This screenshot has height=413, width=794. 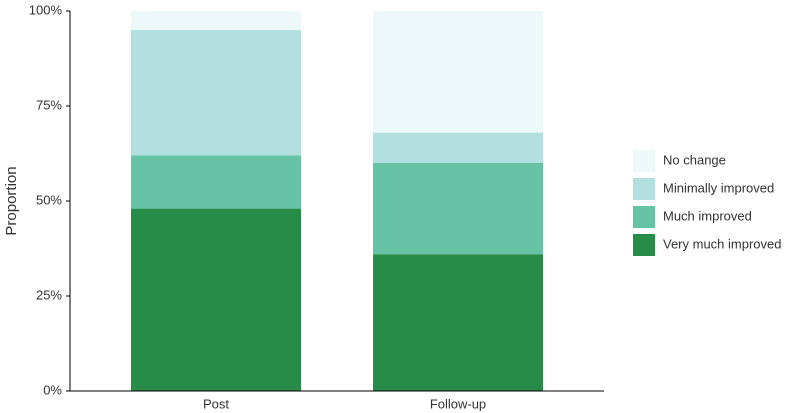 I want to click on legend-label: Minimally improved, so click(x=718, y=187).